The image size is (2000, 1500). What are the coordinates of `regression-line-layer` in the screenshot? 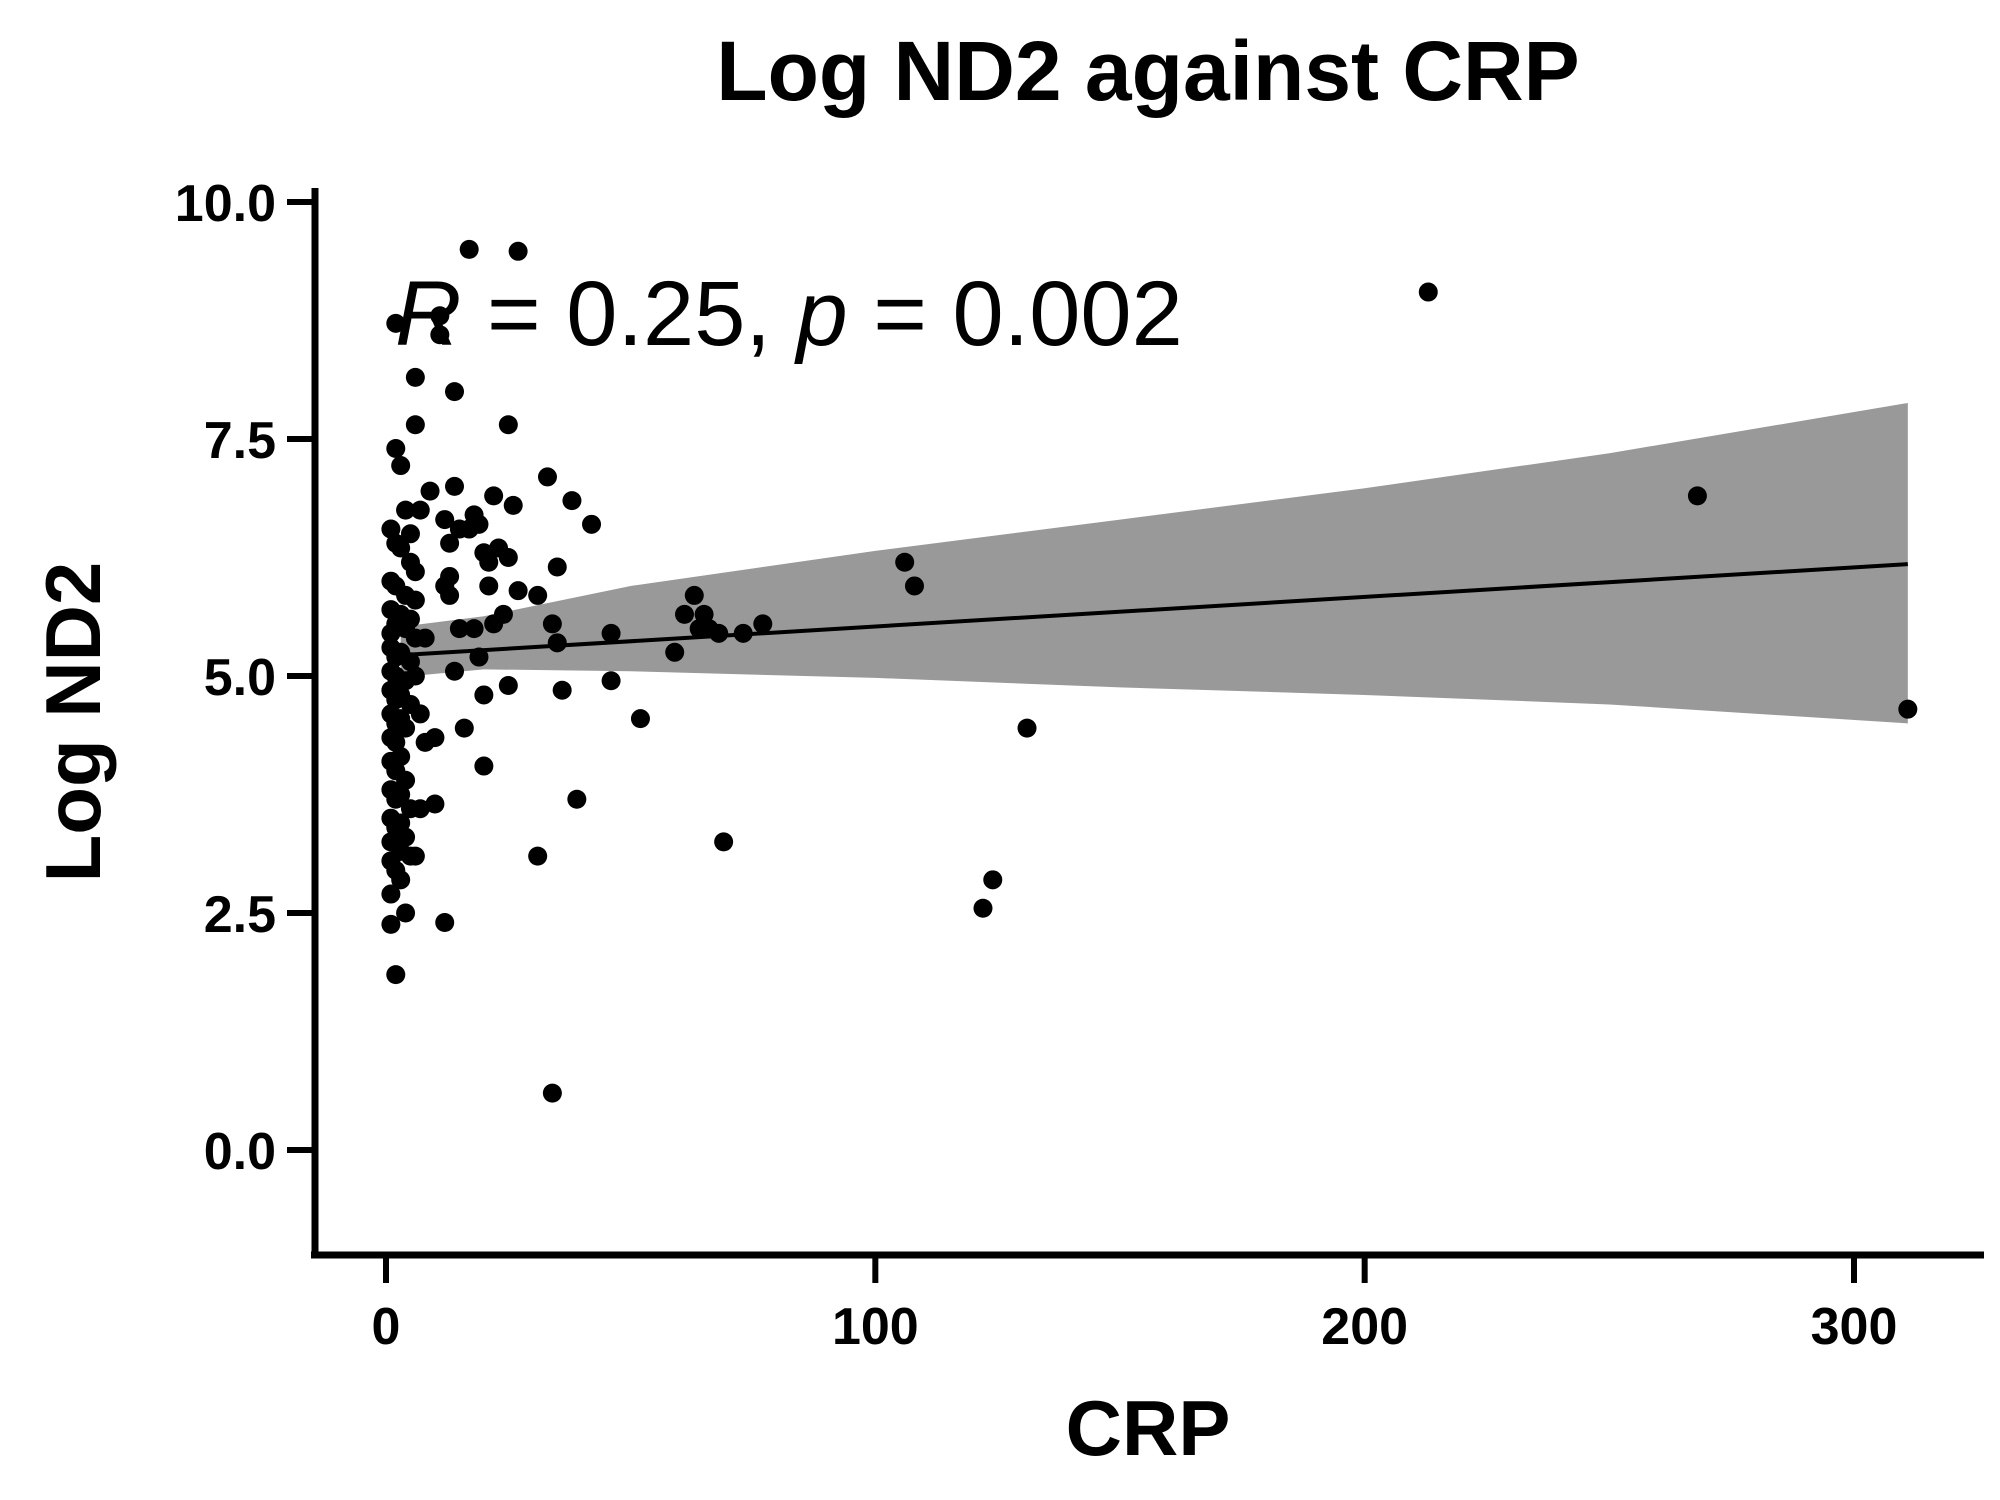 It's located at (1154, 610).